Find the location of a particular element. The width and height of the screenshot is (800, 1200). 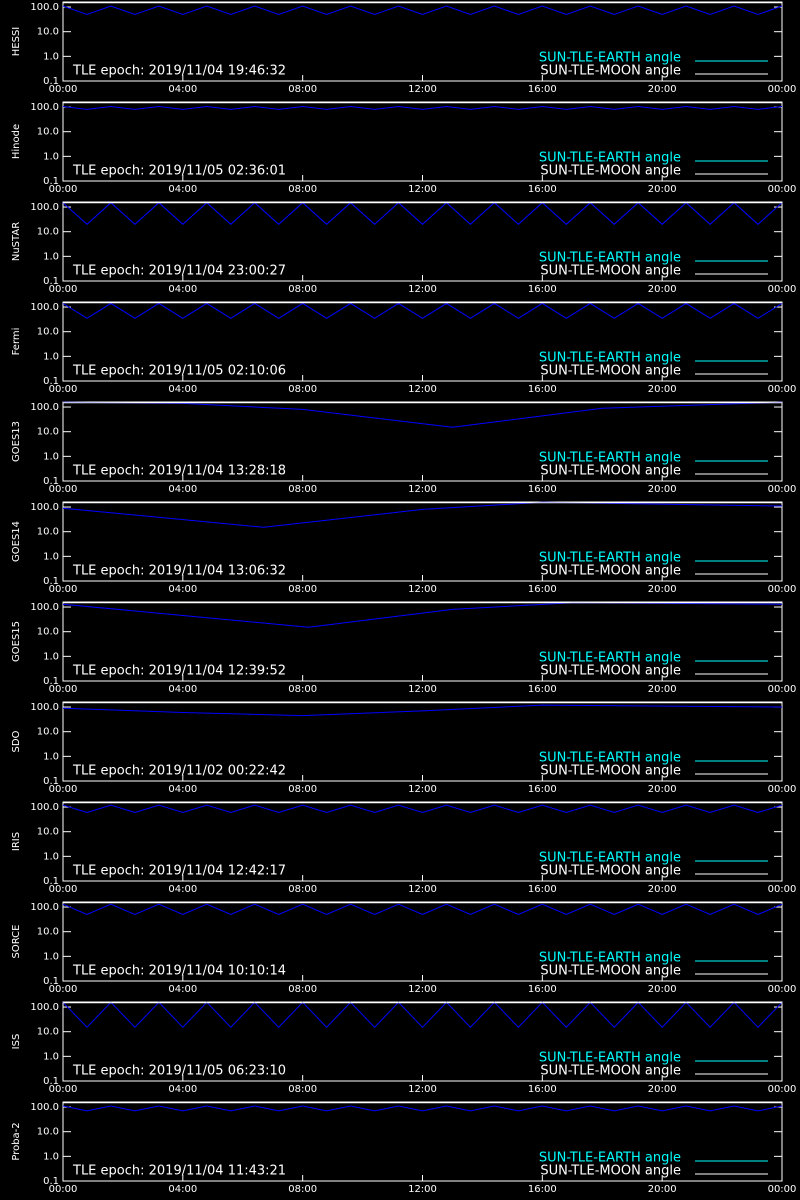

y-axis-label: NuSTAR is located at coordinates (16, 241).